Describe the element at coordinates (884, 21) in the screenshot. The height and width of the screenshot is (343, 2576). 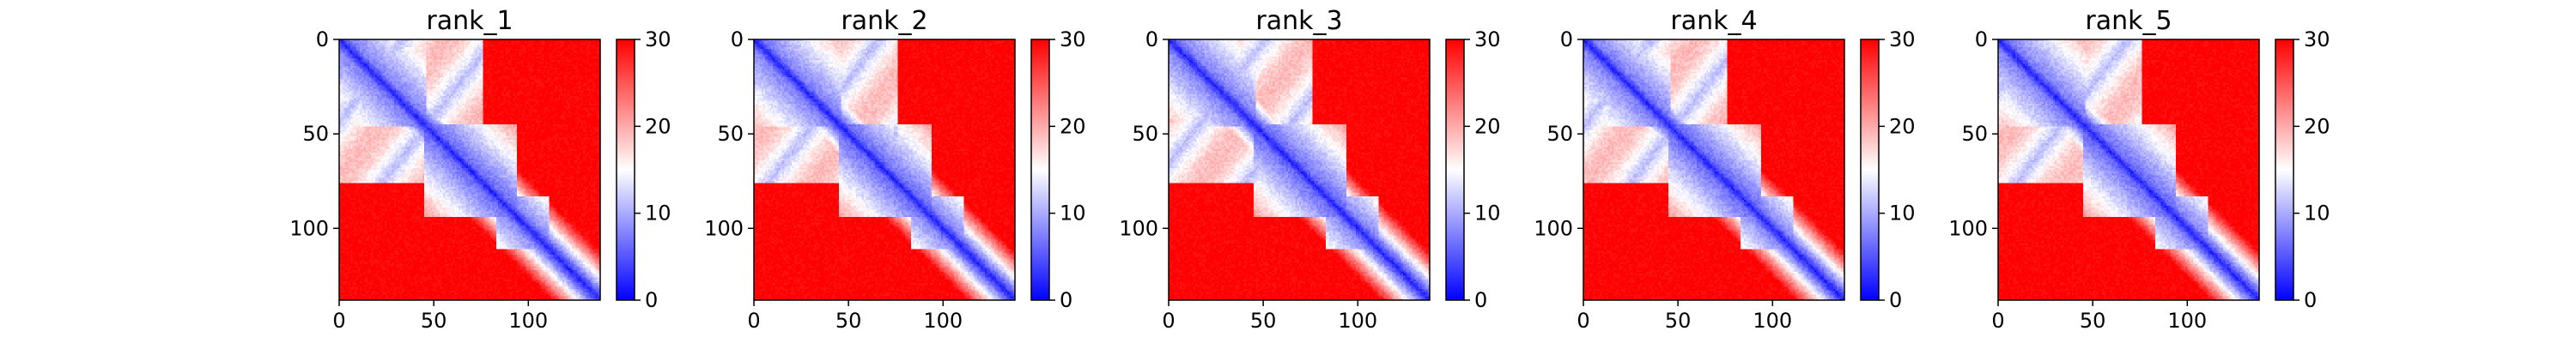
I see `panel-title: rank_2` at that location.